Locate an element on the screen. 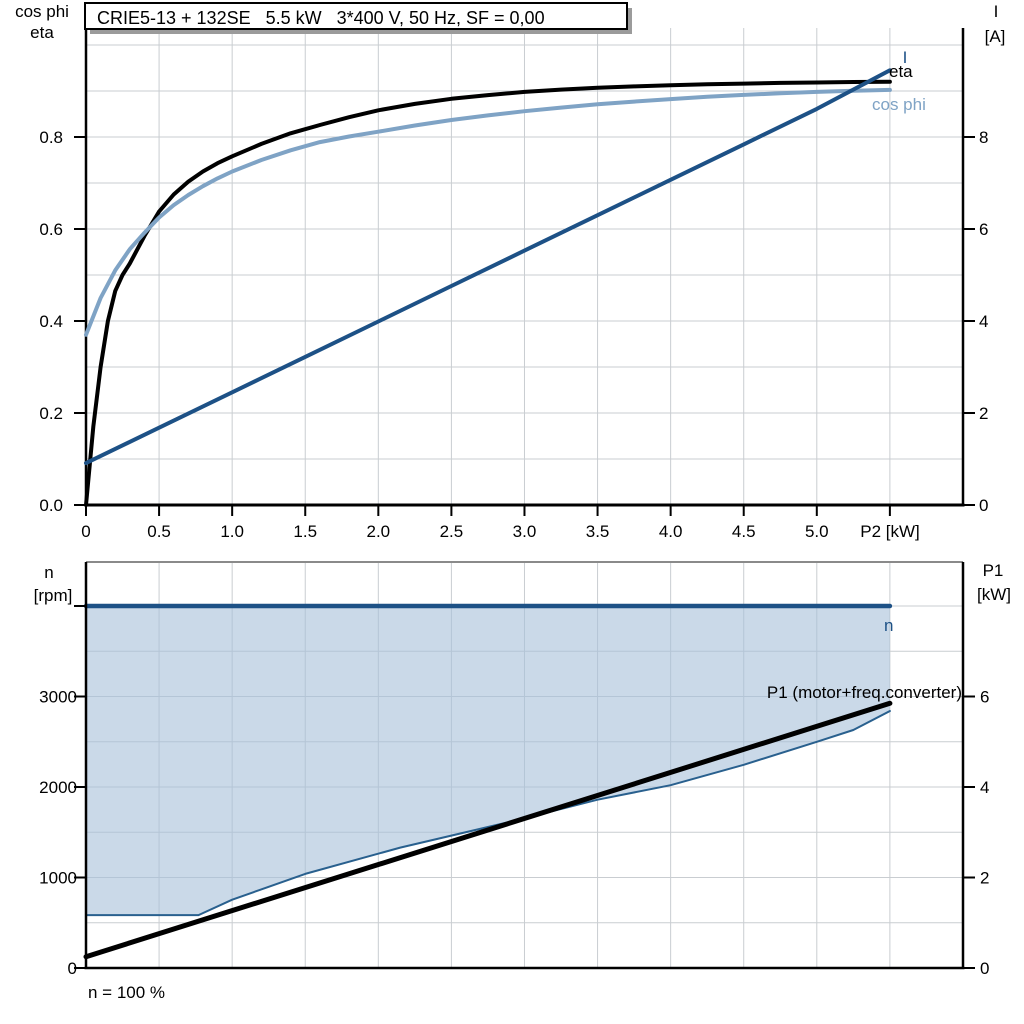 This screenshot has height=1024, width=1024. title-box-frame is located at coordinates (356, 16).